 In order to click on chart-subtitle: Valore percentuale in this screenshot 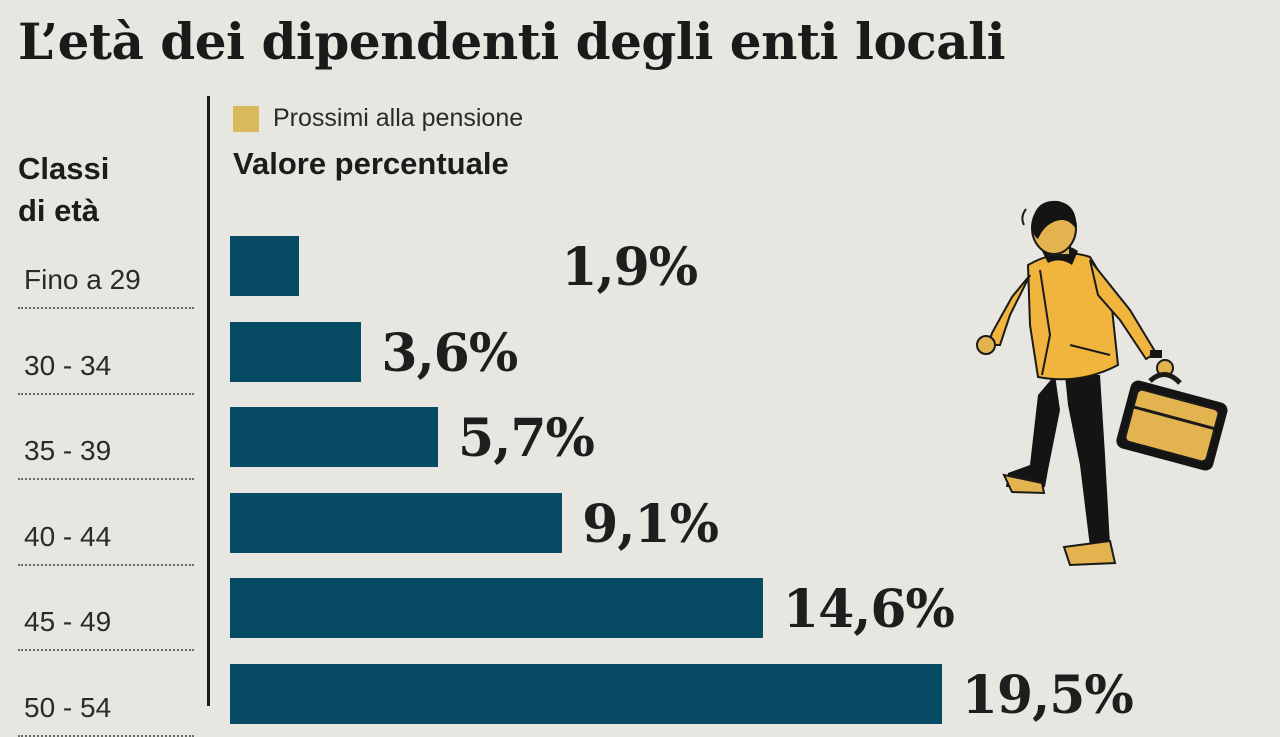, I will do `click(371, 163)`.